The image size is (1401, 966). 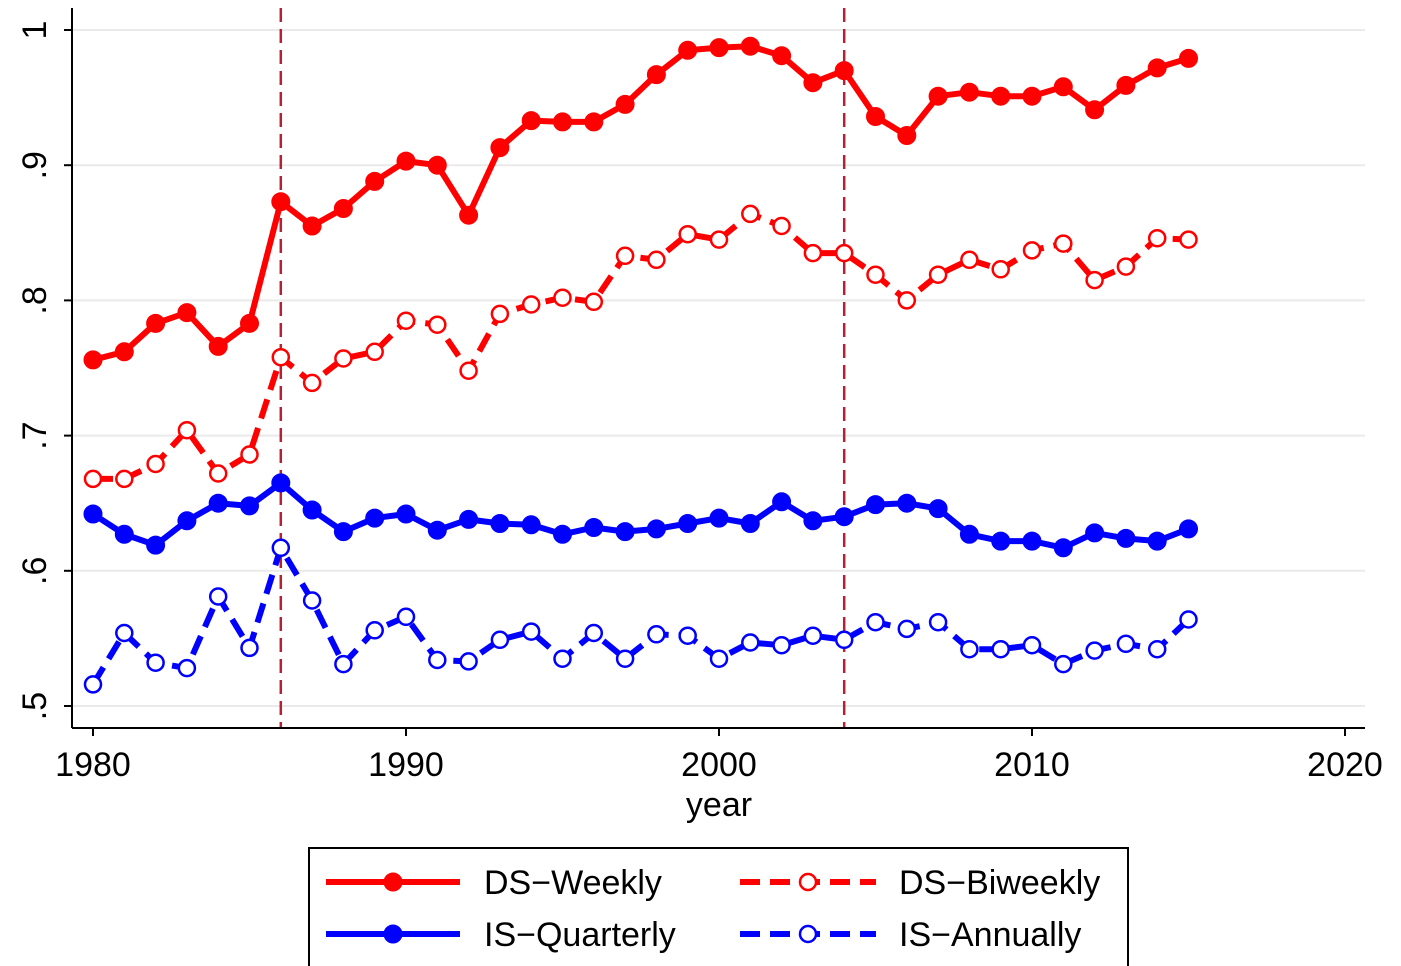 I want to click on point-ds-weekly-1992, so click(x=469, y=215).